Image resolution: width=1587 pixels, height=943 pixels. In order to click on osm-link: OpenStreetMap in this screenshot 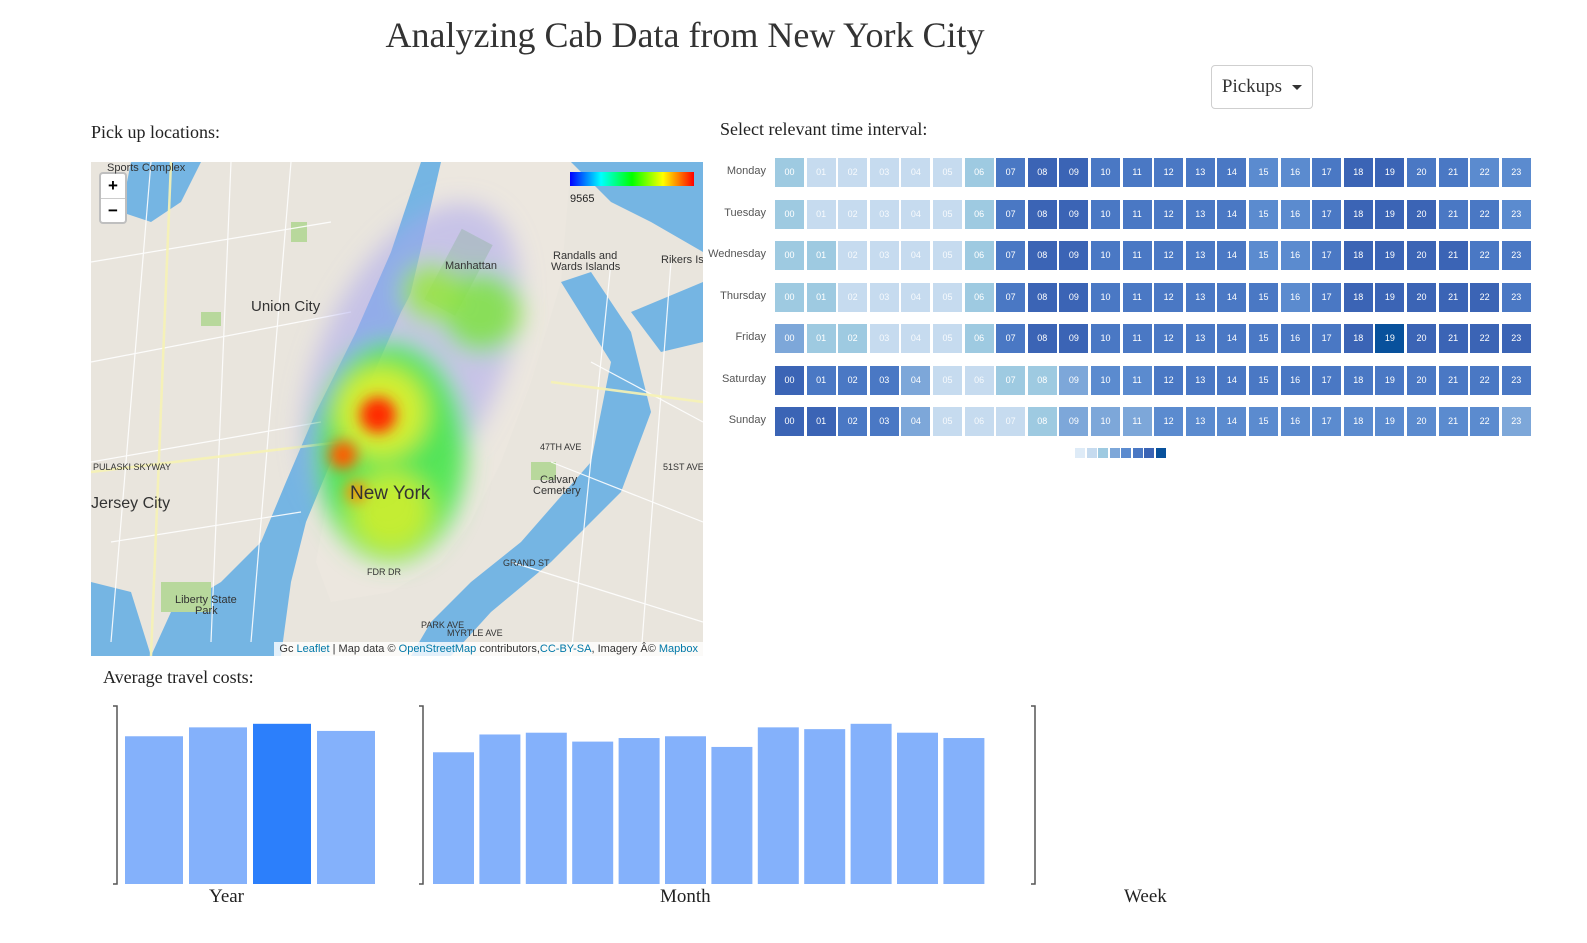, I will do `click(437, 649)`.